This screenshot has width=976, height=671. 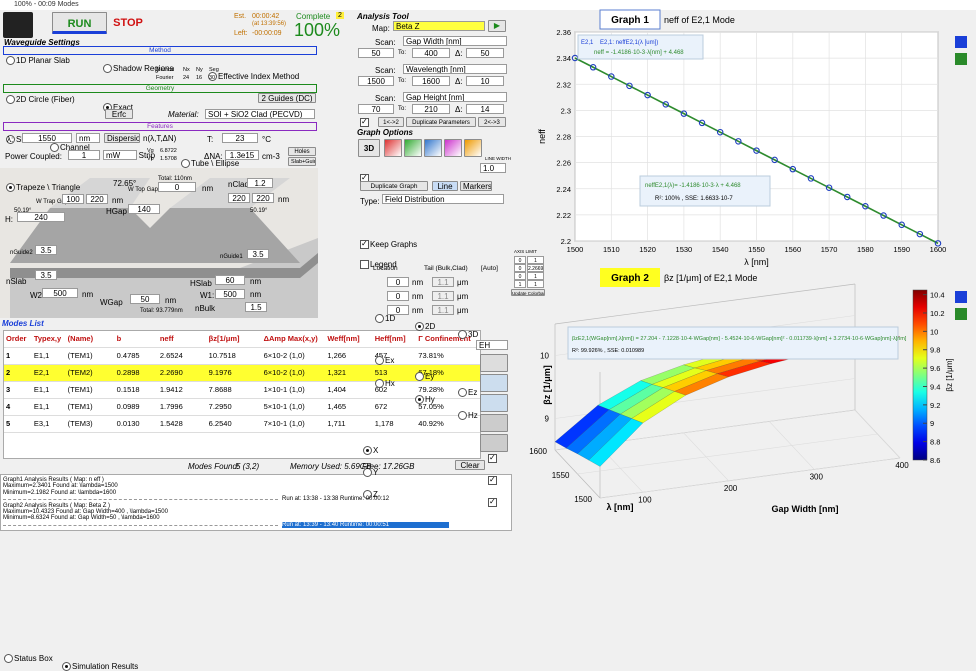 I want to click on input-box: 60, so click(x=230, y=280).